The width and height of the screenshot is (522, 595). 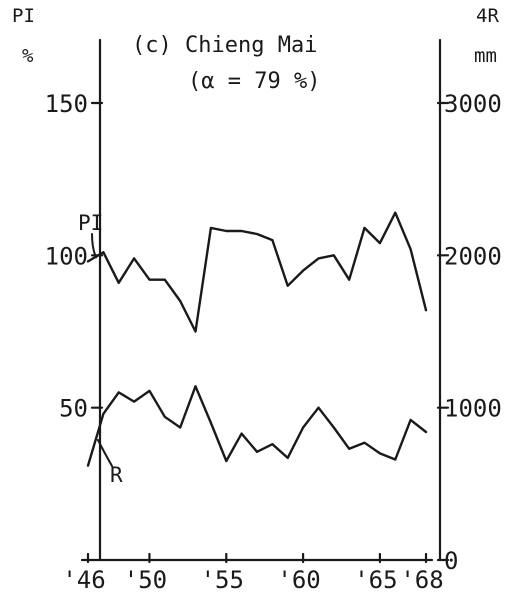 I want to click on x-axis-tick-label: '60, so click(x=298, y=580).